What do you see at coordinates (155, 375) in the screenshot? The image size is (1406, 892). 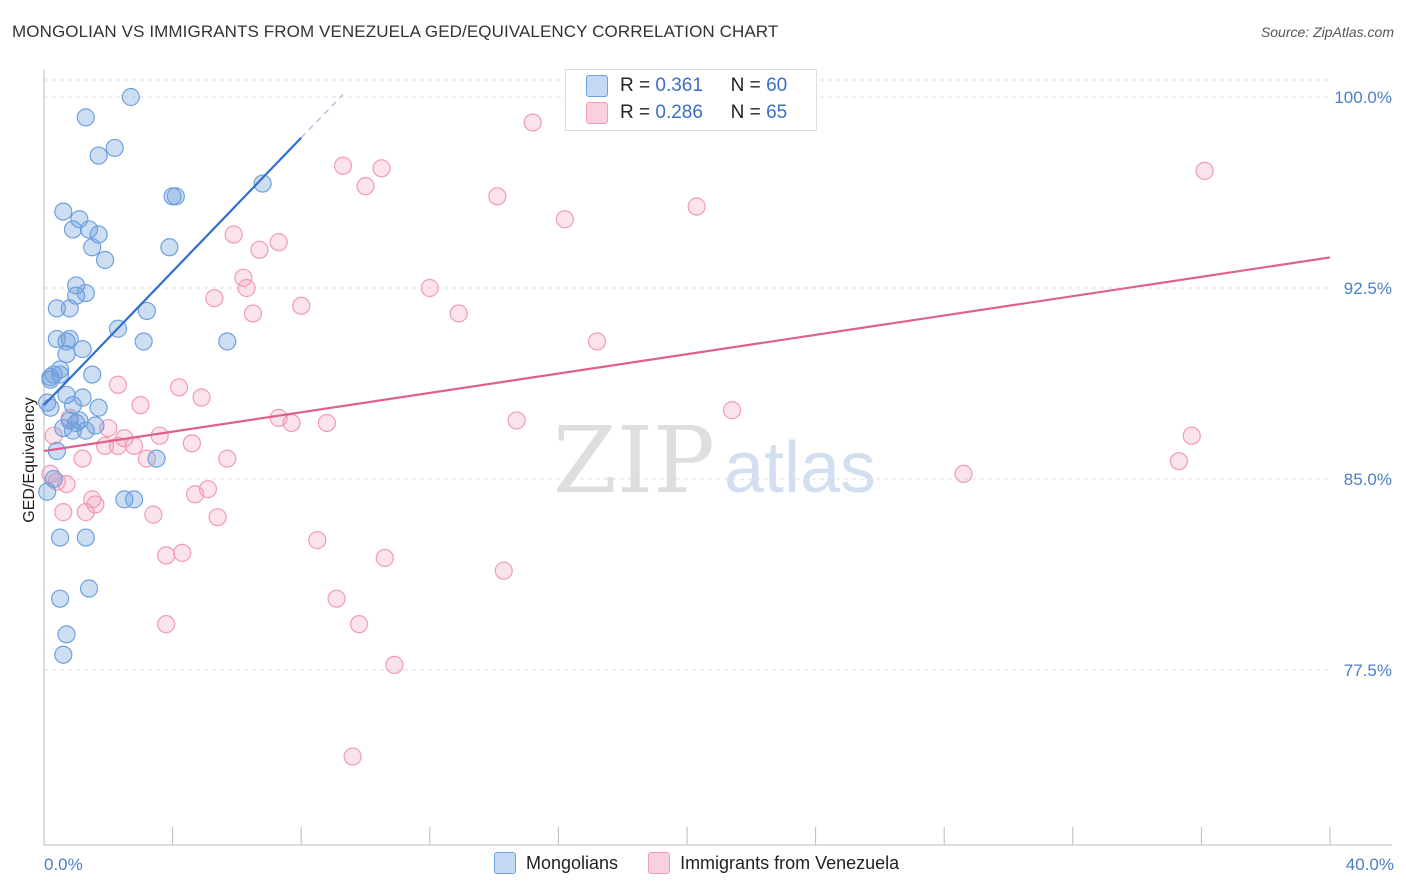 I see `series-mongolians-points` at bounding box center [155, 375].